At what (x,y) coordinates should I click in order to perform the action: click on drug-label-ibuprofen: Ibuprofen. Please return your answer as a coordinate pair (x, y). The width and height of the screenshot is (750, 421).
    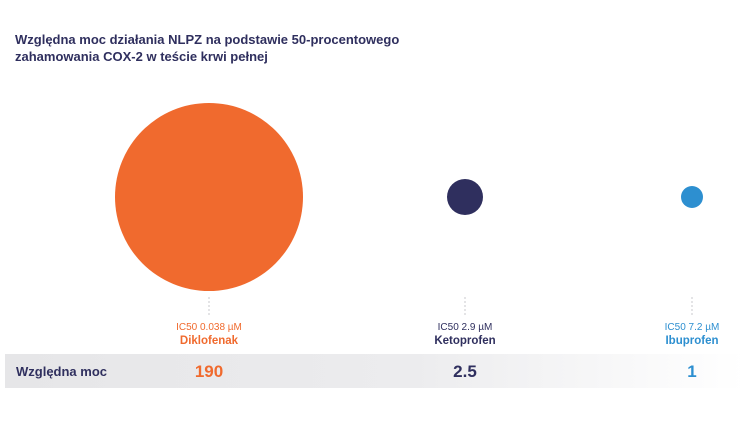
    Looking at the image, I should click on (691, 341).